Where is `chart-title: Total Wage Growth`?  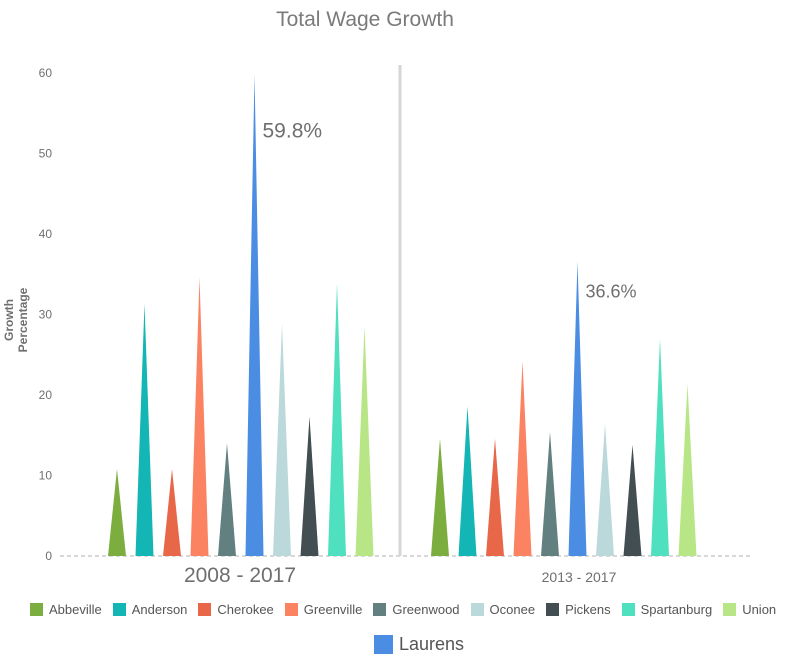 chart-title: Total Wage Growth is located at coordinates (365, 19).